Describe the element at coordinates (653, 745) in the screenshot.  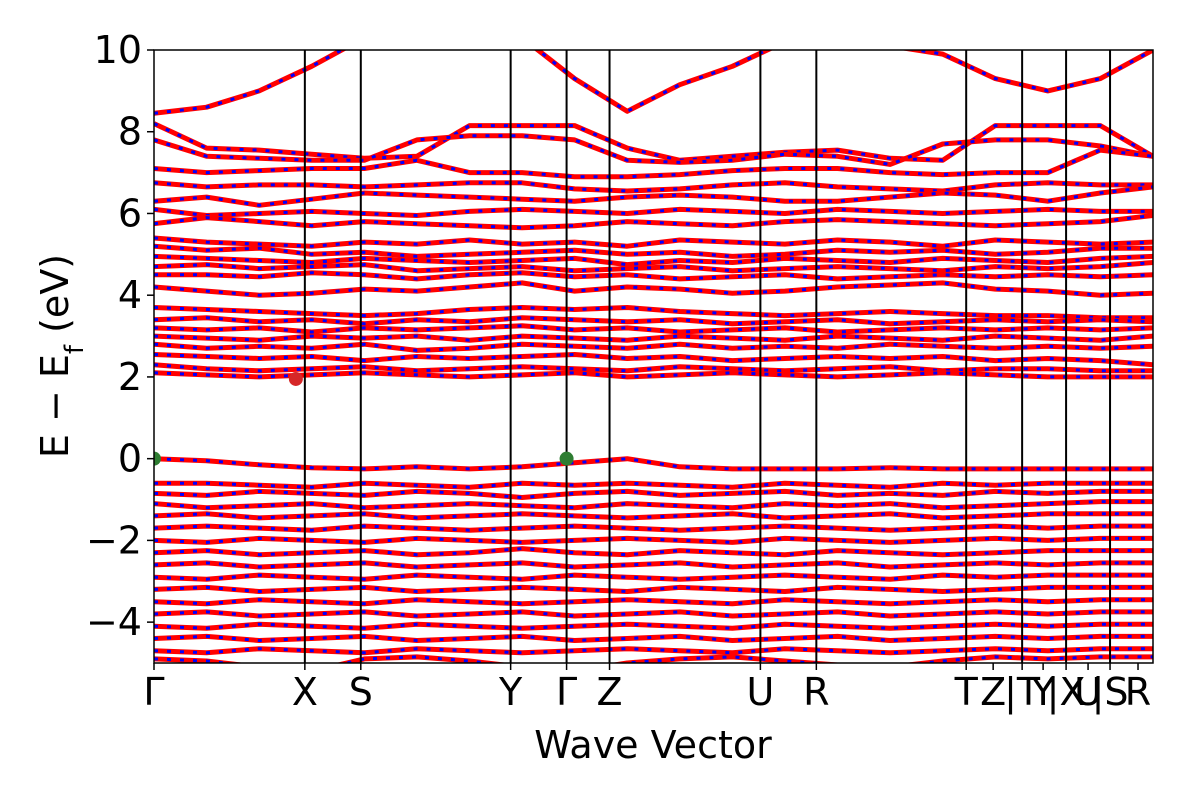
I see `x-axis-title: Wave Vector` at that location.